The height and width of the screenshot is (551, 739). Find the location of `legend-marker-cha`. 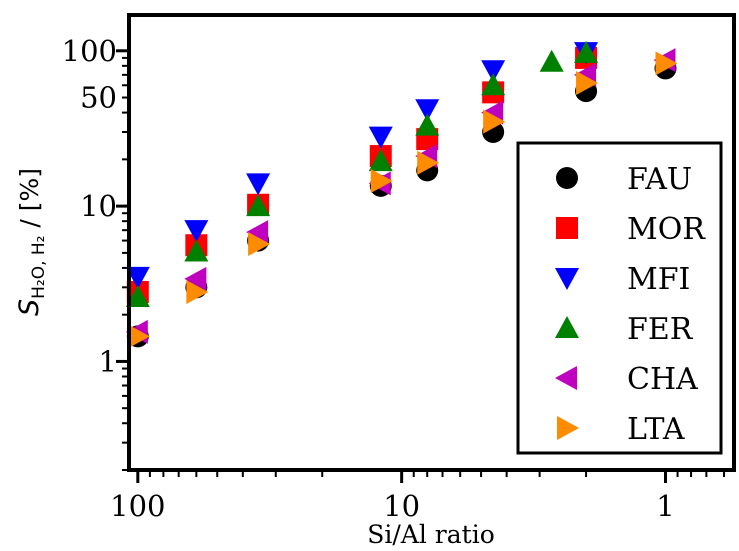

legend-marker-cha is located at coordinates (566, 378).